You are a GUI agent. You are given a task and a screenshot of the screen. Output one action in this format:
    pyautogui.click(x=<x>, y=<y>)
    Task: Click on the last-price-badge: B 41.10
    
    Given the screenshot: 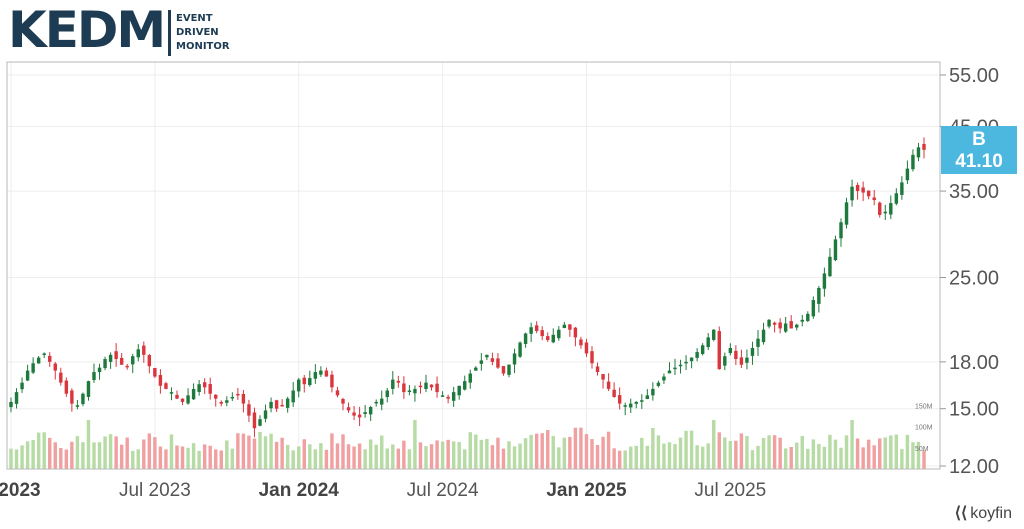 What is the action you would take?
    pyautogui.click(x=979, y=150)
    